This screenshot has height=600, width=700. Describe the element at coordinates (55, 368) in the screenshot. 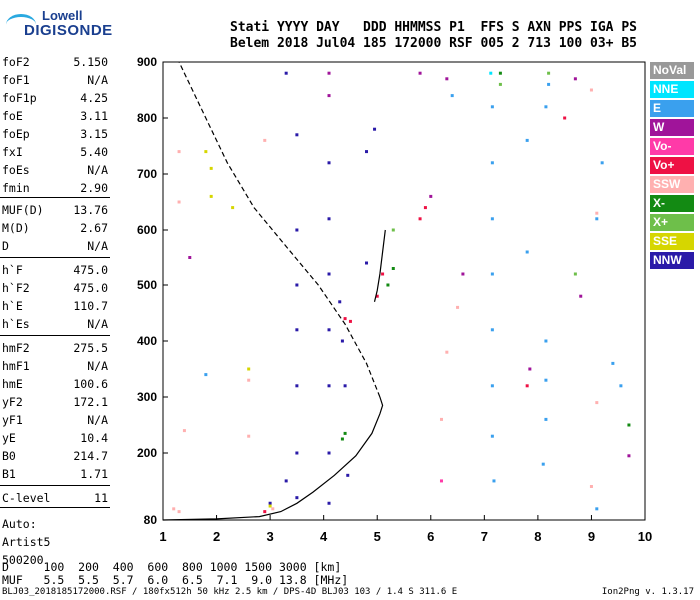

I see `param-row-hmf1: hmF1 N/A` at that location.